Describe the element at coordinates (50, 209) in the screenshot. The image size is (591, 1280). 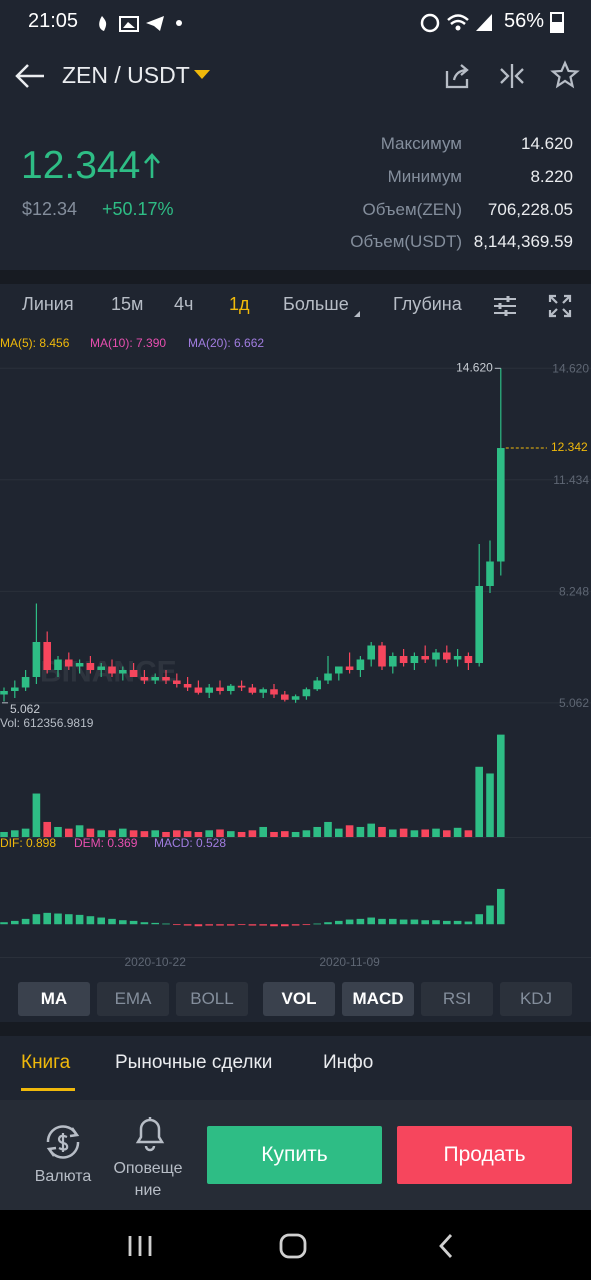
I see `price-usd: $12.34` at that location.